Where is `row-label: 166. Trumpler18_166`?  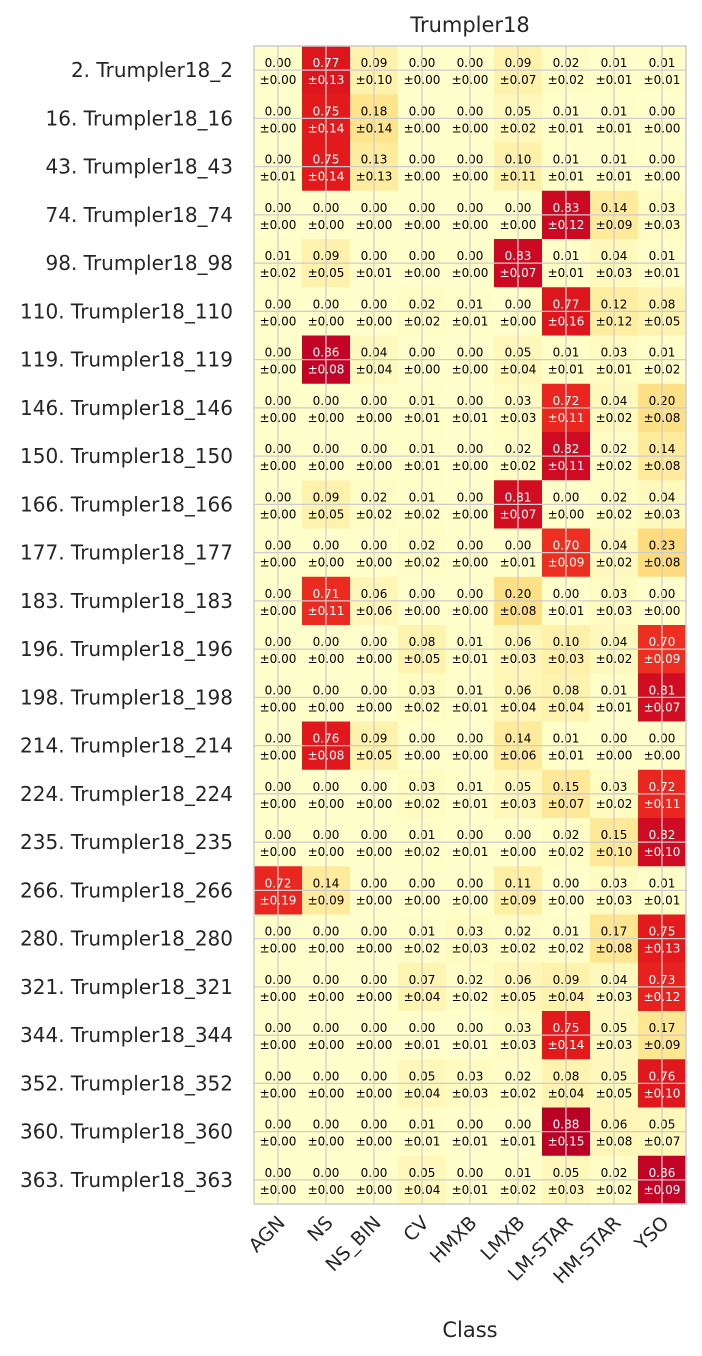 row-label: 166. Trumpler18_166 is located at coordinates (126, 504).